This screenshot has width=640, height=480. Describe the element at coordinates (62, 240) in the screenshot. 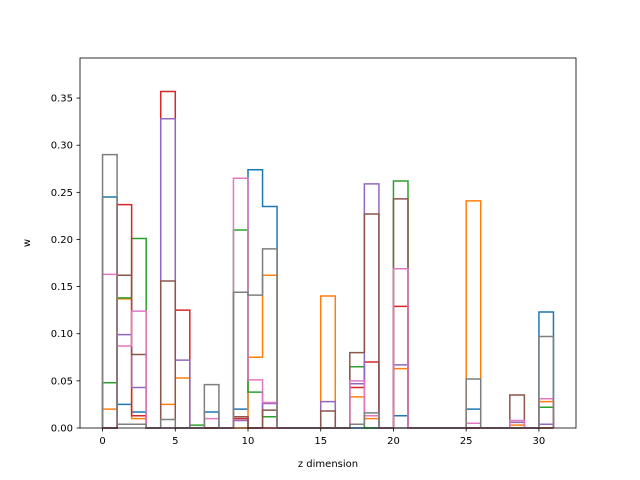

I see `y-tick-label: 0.20` at that location.